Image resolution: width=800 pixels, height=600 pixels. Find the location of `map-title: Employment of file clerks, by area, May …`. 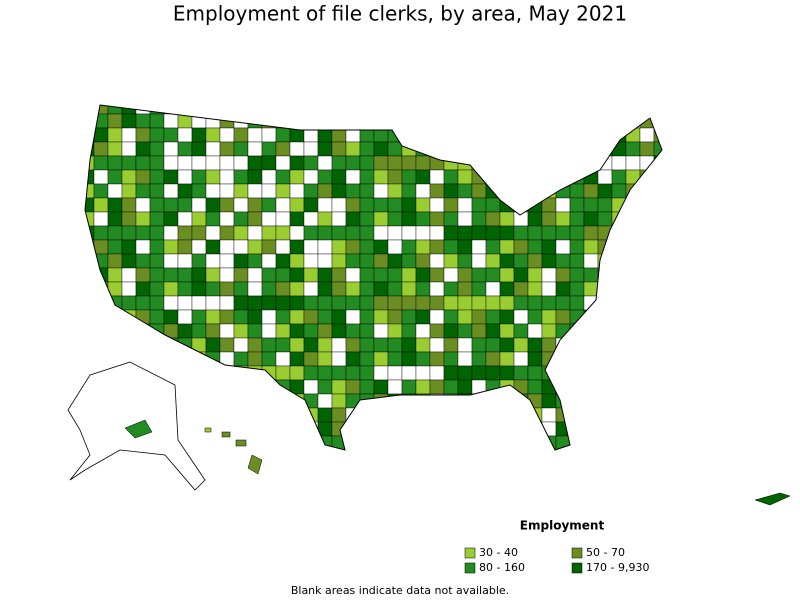

map-title: Employment of file clerks, by area, May … is located at coordinates (400, 14).